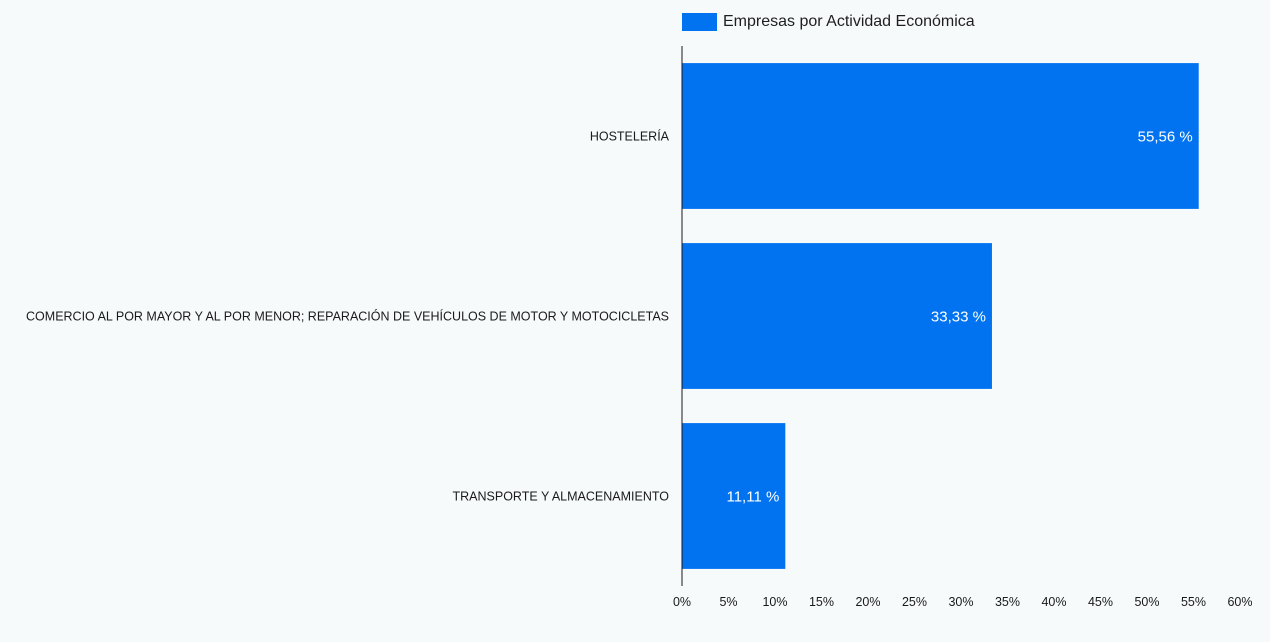 The image size is (1270, 642). I want to click on value-label: 11,11 %, so click(752, 497).